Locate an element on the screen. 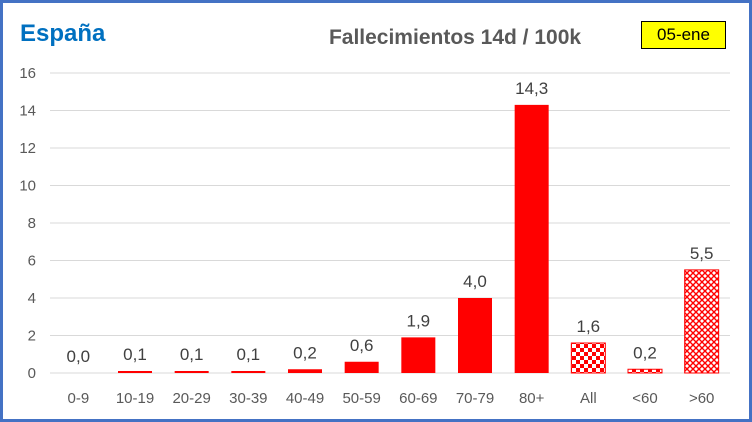 The height and width of the screenshot is (422, 752). y-tick-label: 0 is located at coordinates (32, 373).